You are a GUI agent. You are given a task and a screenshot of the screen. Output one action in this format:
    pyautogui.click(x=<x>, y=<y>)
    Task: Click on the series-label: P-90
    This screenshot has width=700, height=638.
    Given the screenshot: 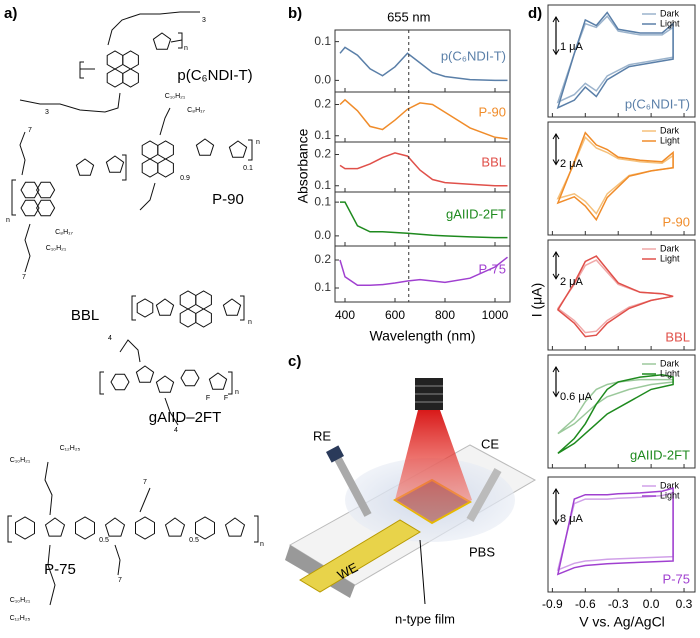 What is the action you would take?
    pyautogui.click(x=492, y=111)
    